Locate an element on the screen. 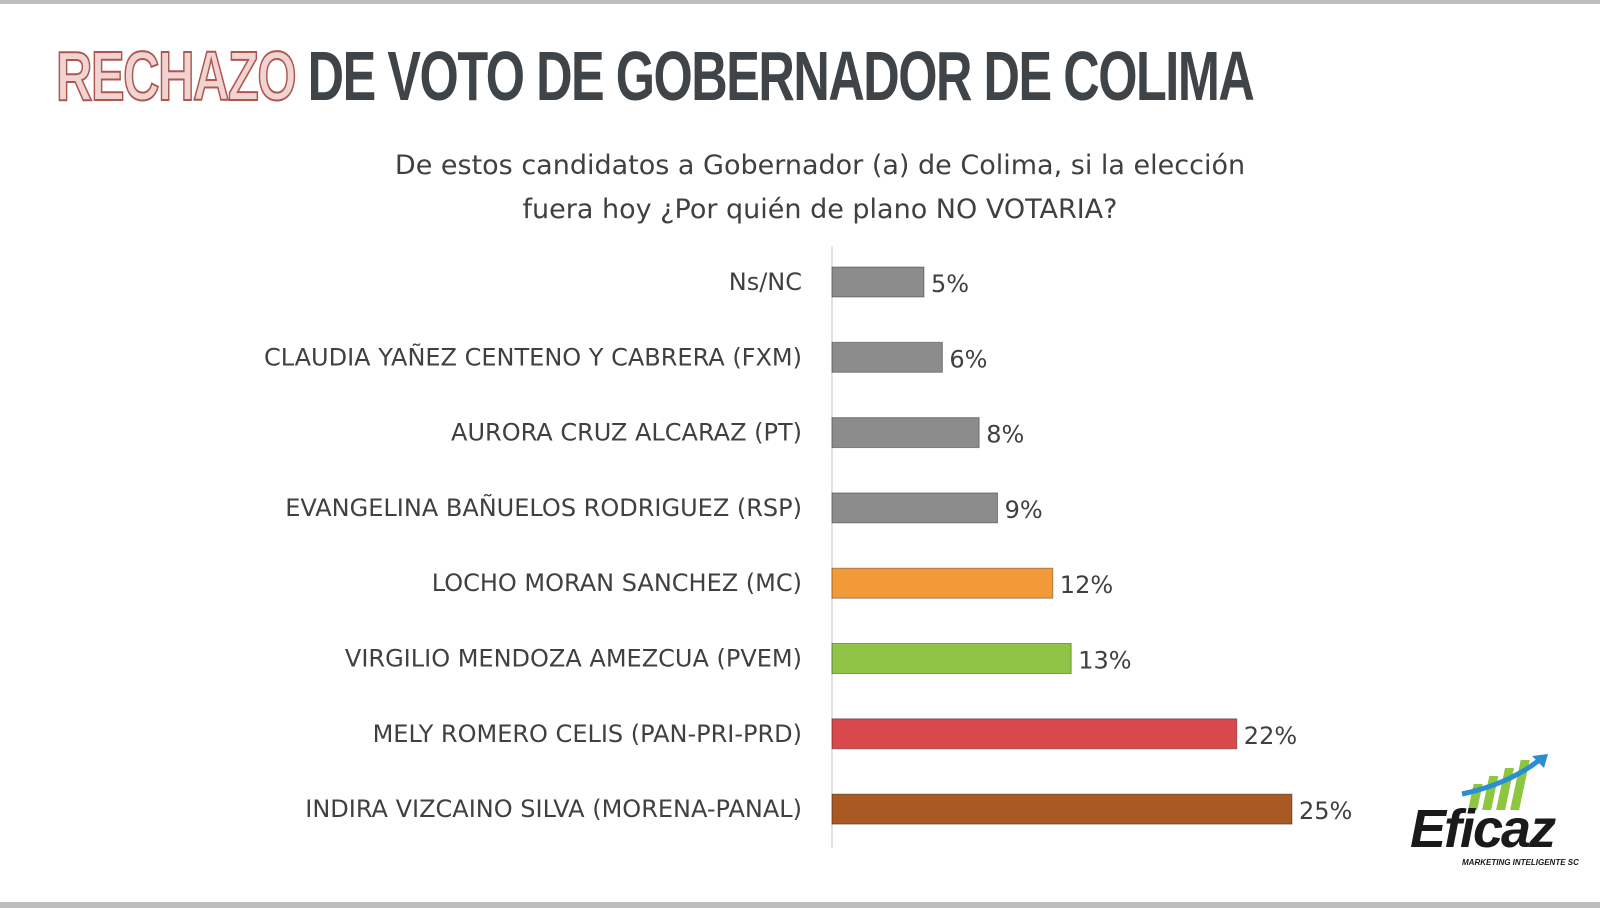 This screenshot has width=1600, height=908. title-accent-word: RECHAZO is located at coordinates (176, 76).